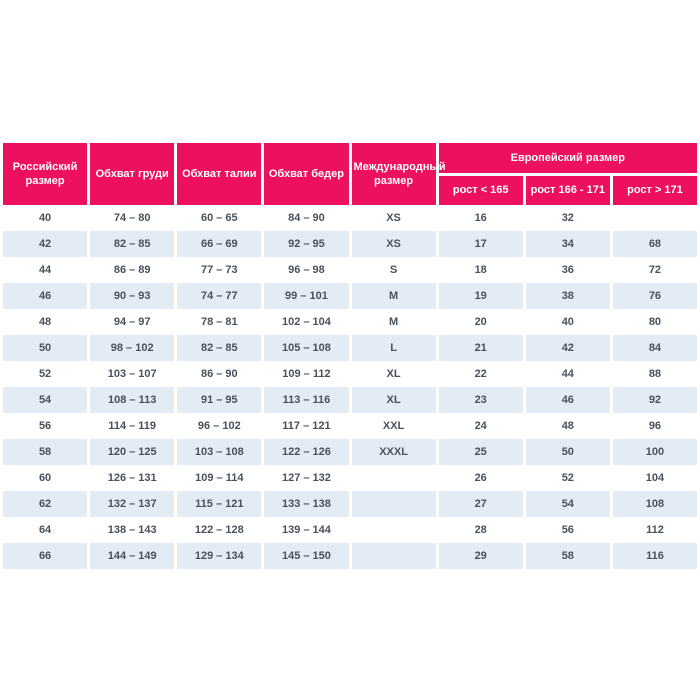 Image resolution: width=700 pixels, height=700 pixels. What do you see at coordinates (306, 322) in the screenshot?
I see `table-cell: 102 – 104` at bounding box center [306, 322].